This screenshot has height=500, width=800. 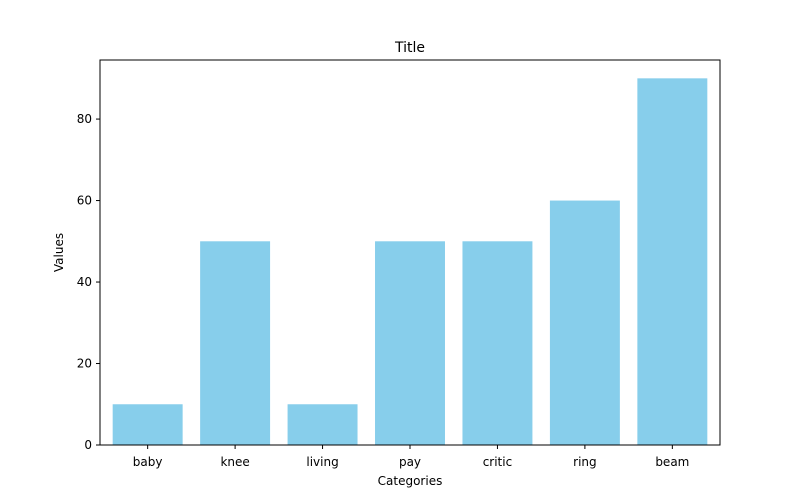 What do you see at coordinates (498, 462) in the screenshot?
I see `x-tick-label: critic` at bounding box center [498, 462].